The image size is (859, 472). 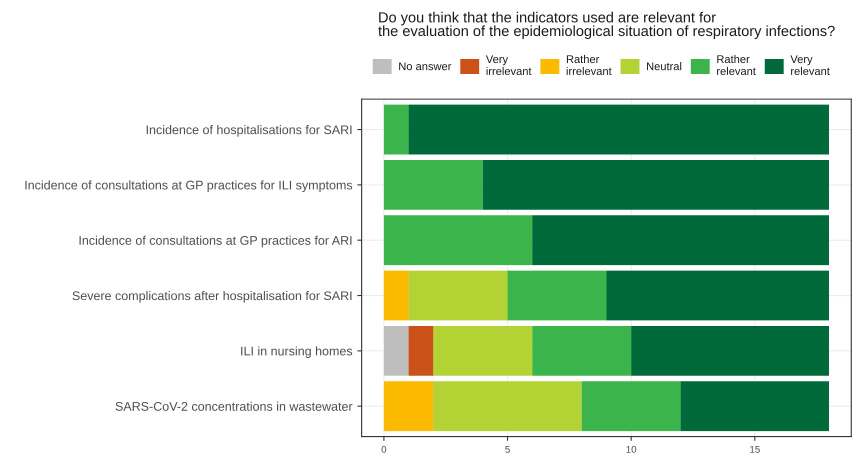 What do you see at coordinates (589, 65) in the screenshot?
I see `legend-label: Rather irrelevant` at bounding box center [589, 65].